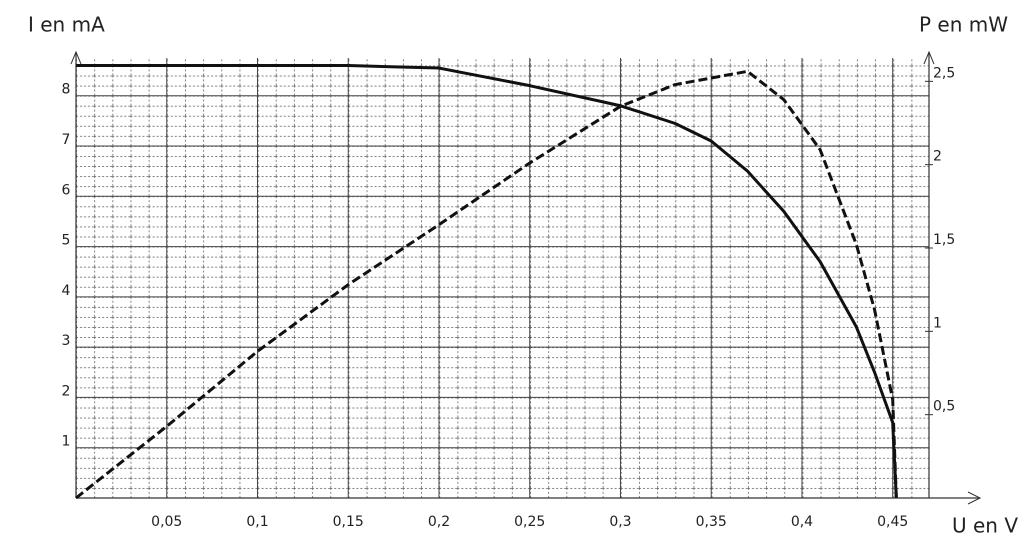 Image resolution: width=1024 pixels, height=541 pixels. What do you see at coordinates (257, 522) in the screenshot?
I see `x-tick-label: 0,1` at bounding box center [257, 522].